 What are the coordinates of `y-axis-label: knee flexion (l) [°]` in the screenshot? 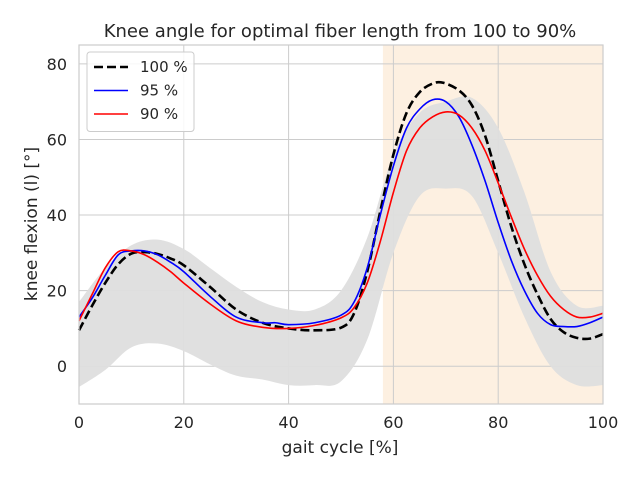 It's located at (32, 224).